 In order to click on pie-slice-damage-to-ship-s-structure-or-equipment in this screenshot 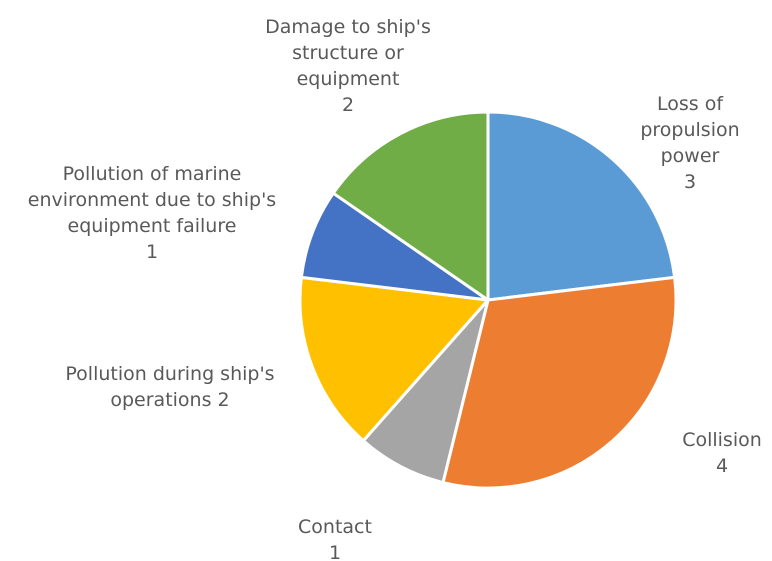, I will do `click(410, 206)`.